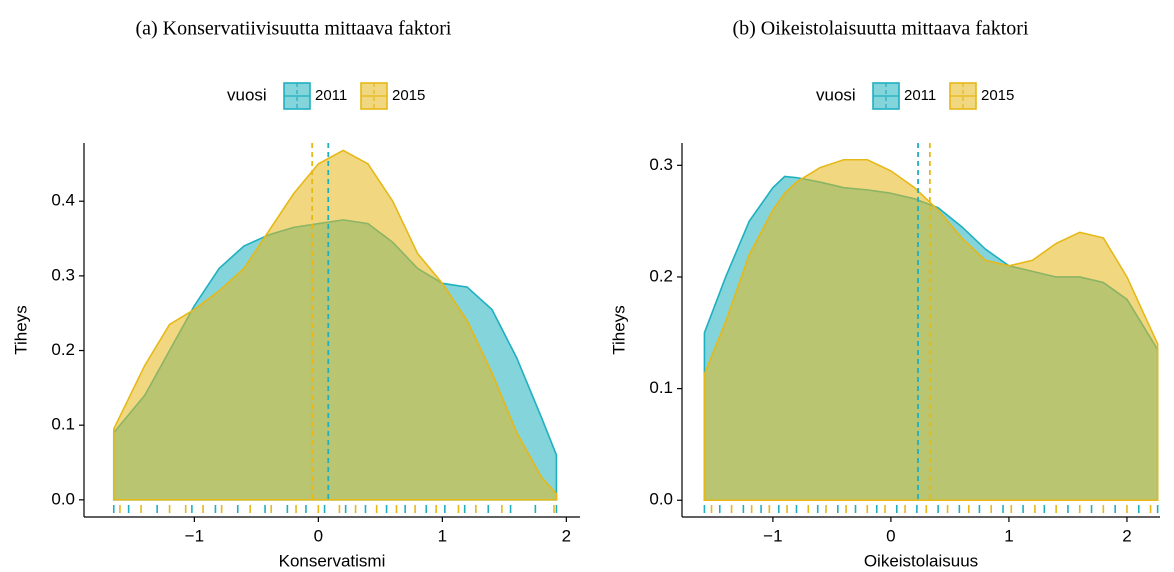 This screenshot has height=572, width=1174. What do you see at coordinates (332, 560) in the screenshot?
I see `x-axis-title: Konservatismi` at bounding box center [332, 560].